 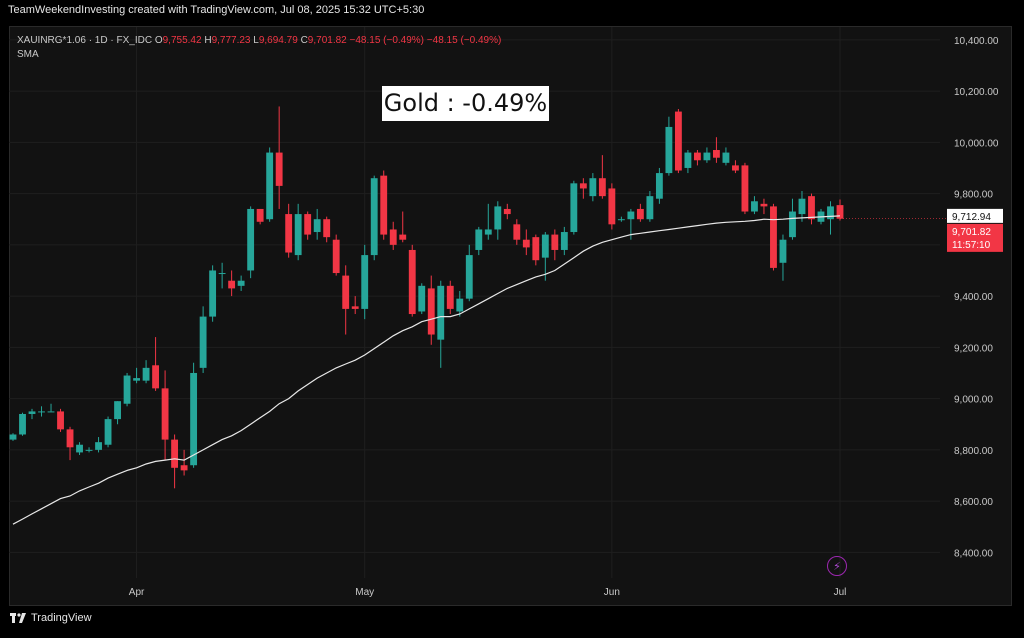 I want to click on low-label: L, so click(x=256, y=40).